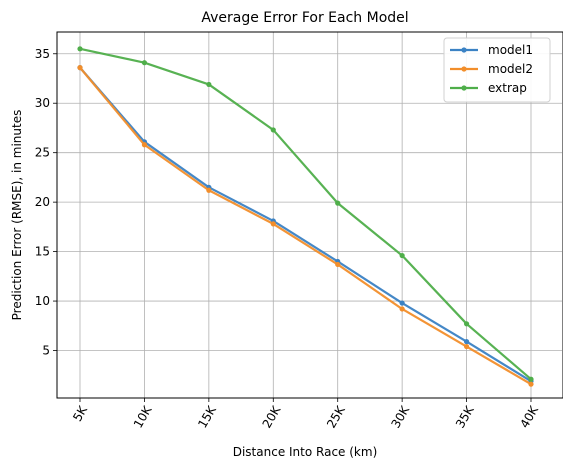 The image size is (563, 473). What do you see at coordinates (304, 18) in the screenshot?
I see `chart-title: Average Error For Each Model` at bounding box center [304, 18].